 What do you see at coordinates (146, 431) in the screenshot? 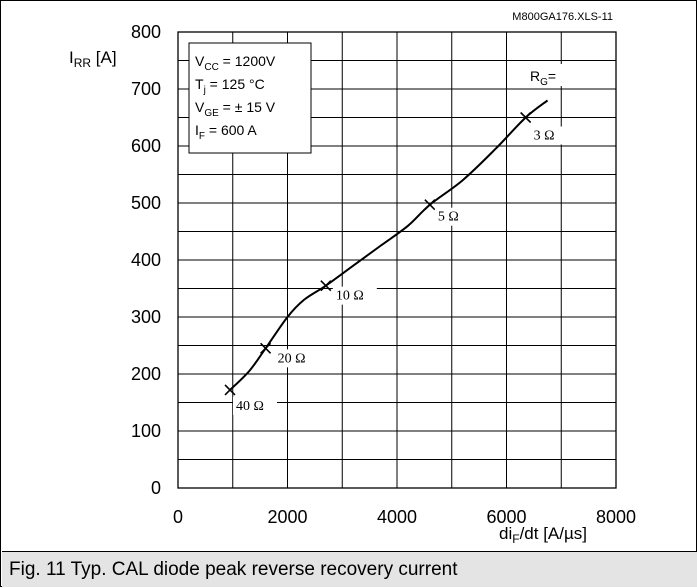
I see `y-tick-label: 100` at bounding box center [146, 431].